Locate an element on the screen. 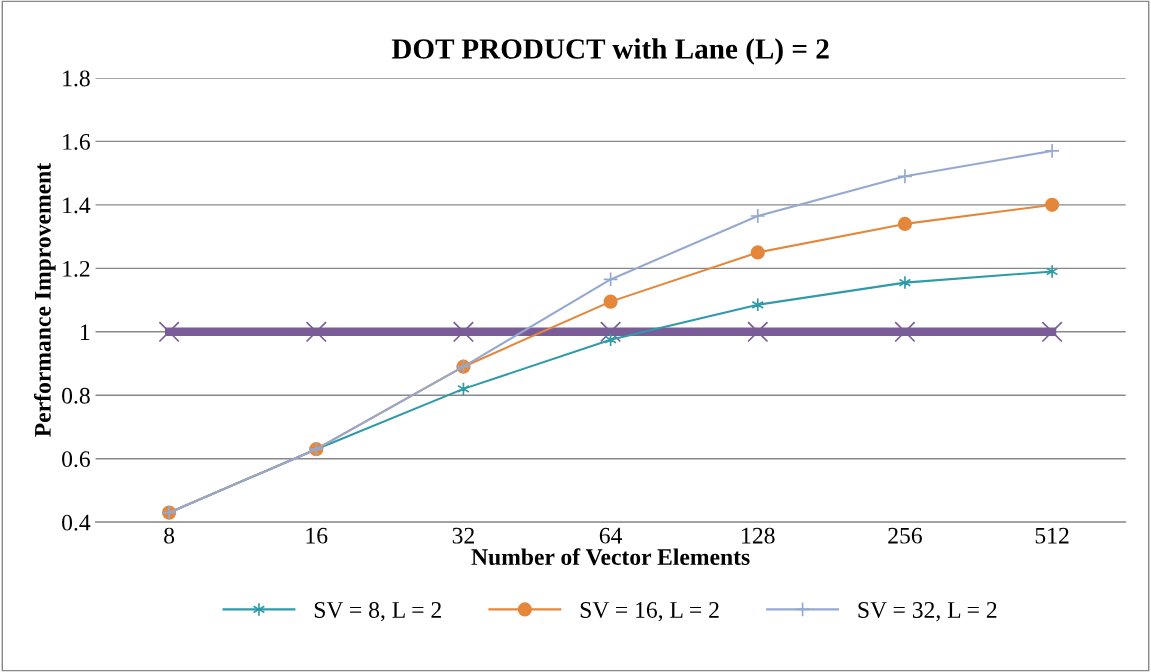 Image resolution: width=1151 pixels, height=672 pixels. y-tick-label: 1.8 is located at coordinates (76, 78).